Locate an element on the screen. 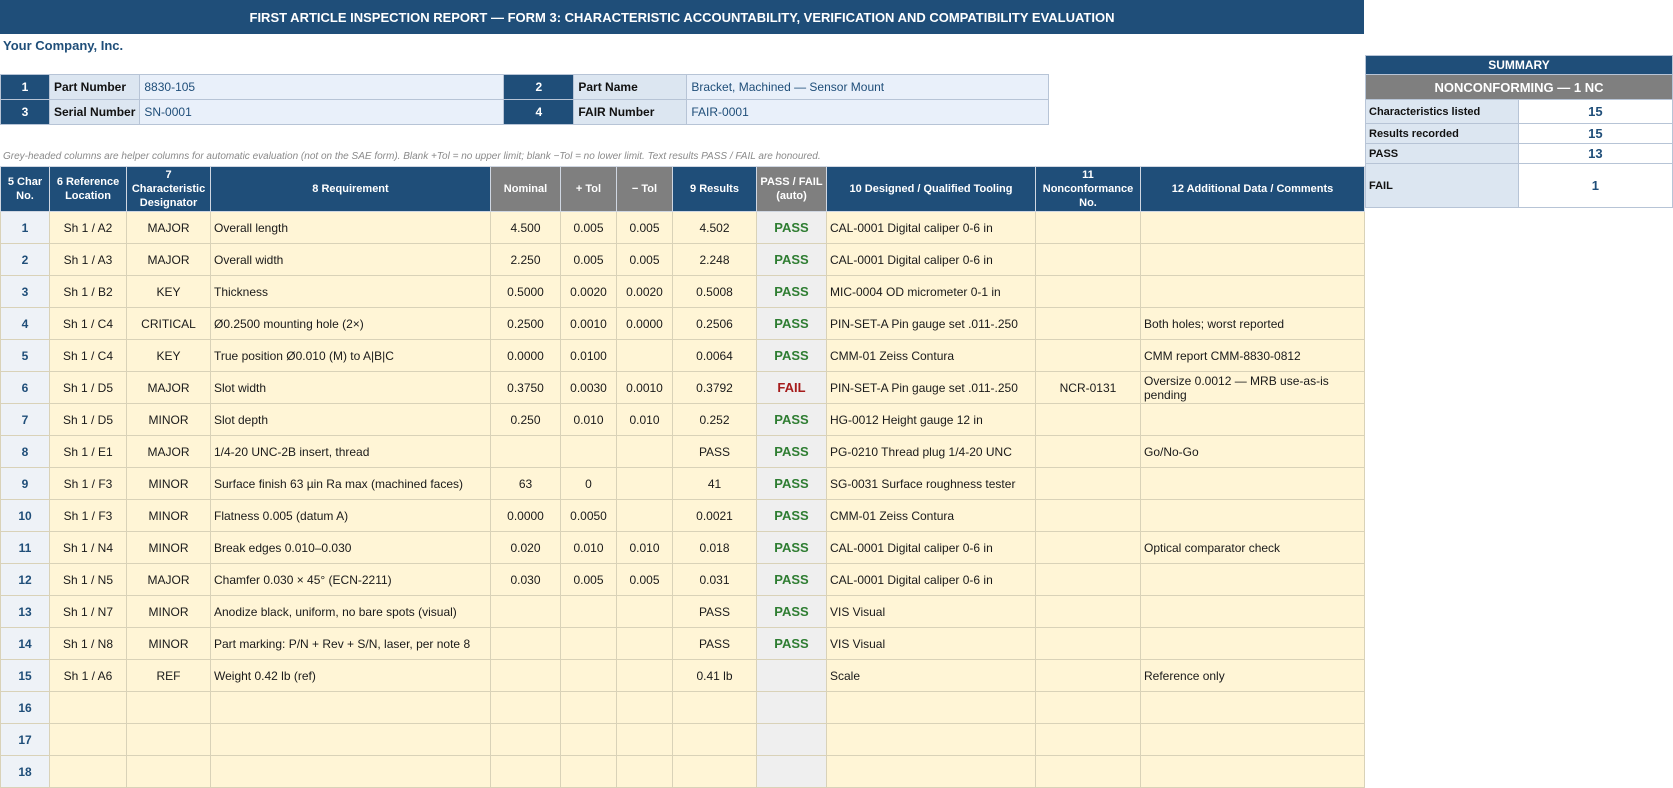  designator-cell: MAJOR is located at coordinates (168, 227).